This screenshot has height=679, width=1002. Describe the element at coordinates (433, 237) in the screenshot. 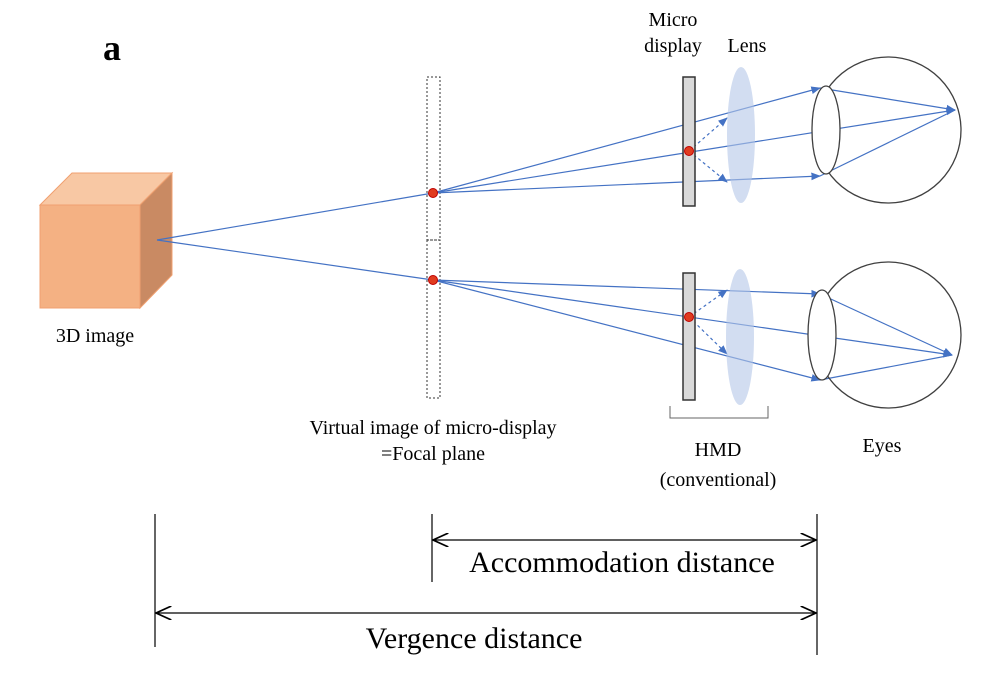

I see `focal-plane` at that location.